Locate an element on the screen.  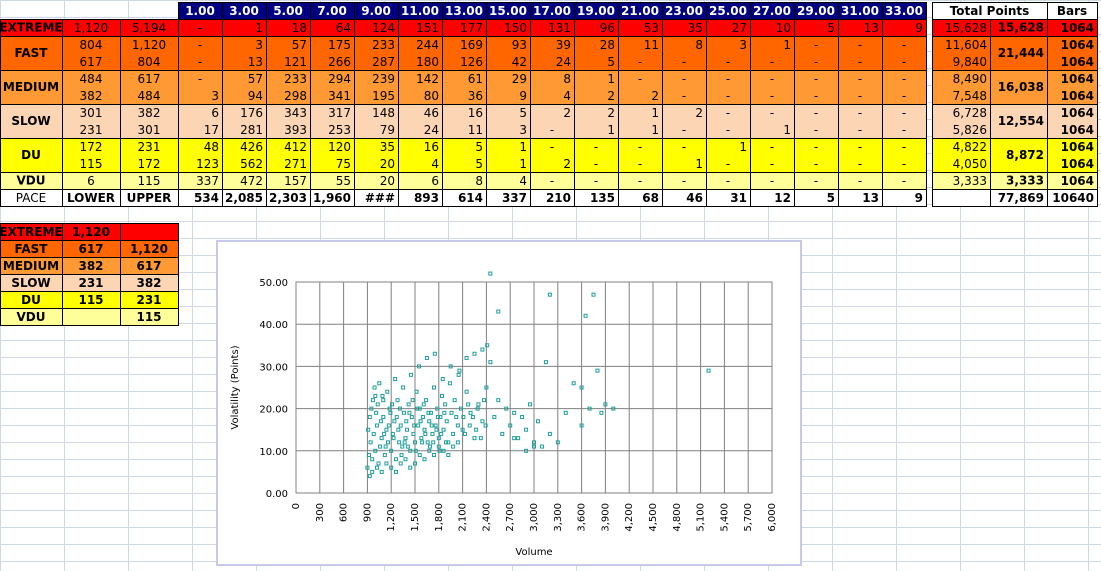
upper-value: 617 is located at coordinates (149, 79).